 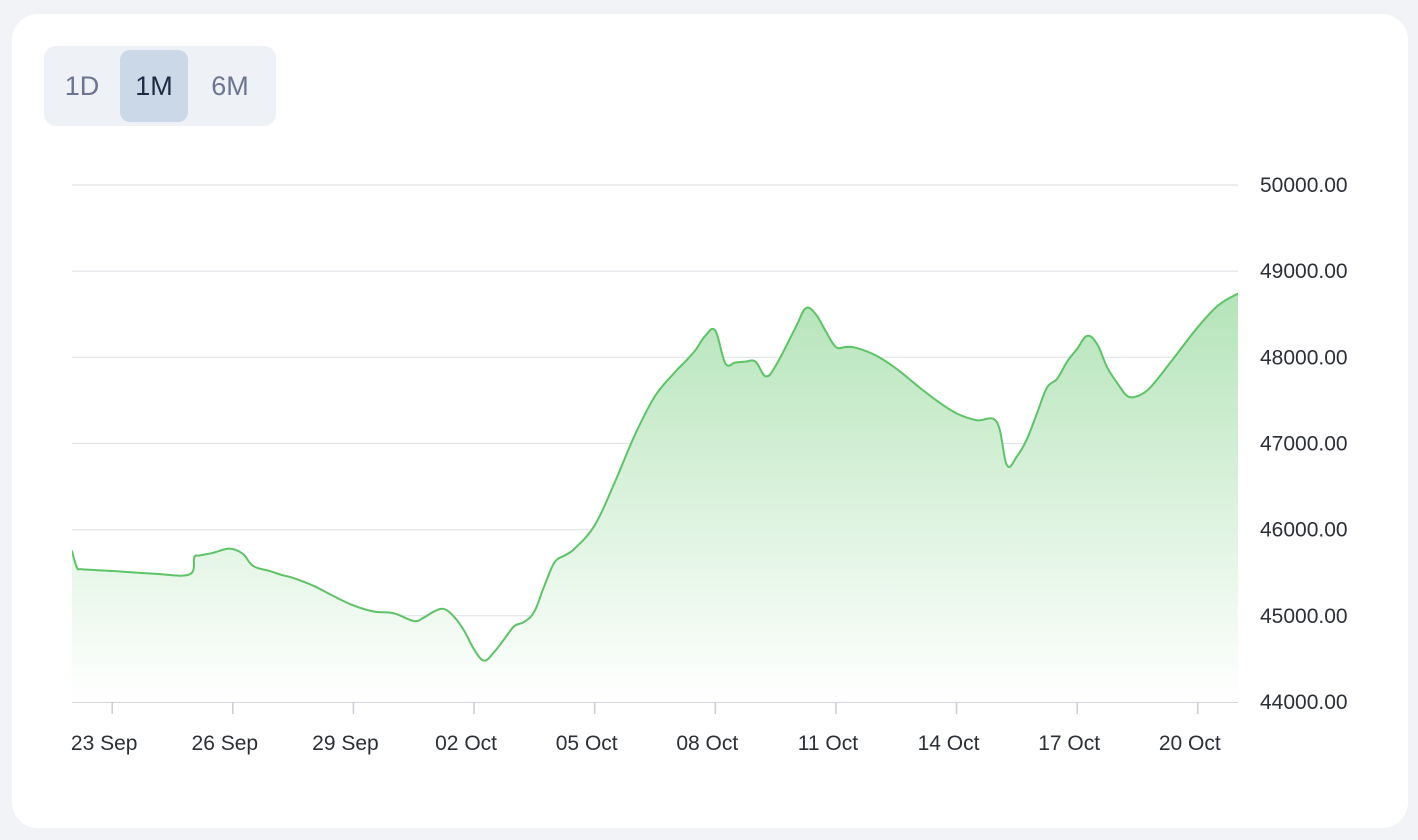 I want to click on x-tick-label: 17 Oct, so click(x=1069, y=743).